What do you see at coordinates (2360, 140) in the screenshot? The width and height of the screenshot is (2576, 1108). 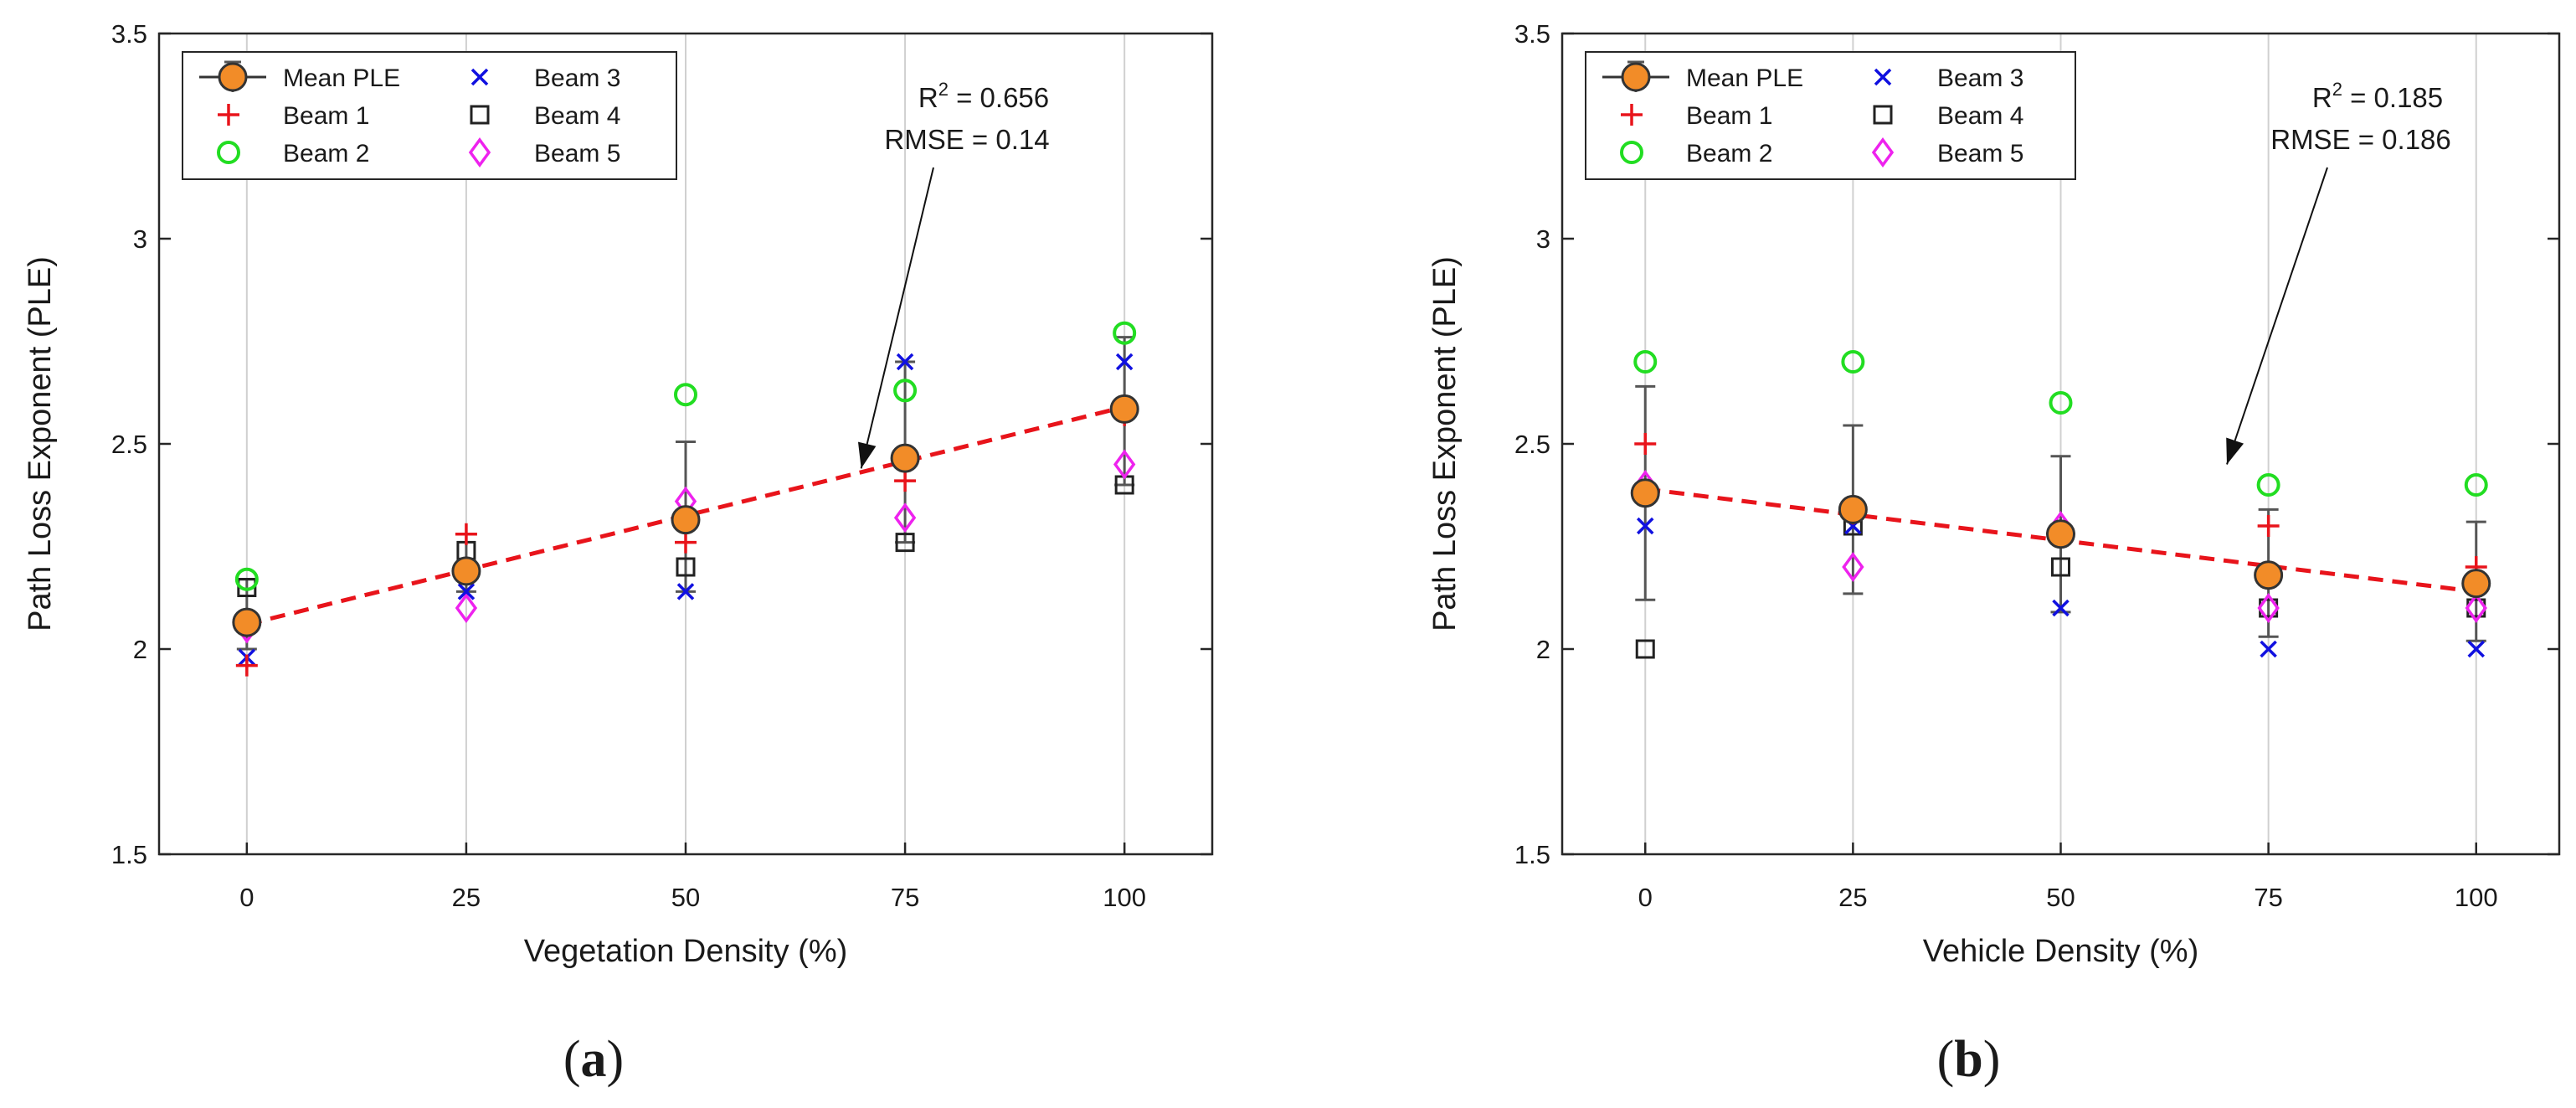 I see `rmse-annotation: RMSE = 0.186` at bounding box center [2360, 140].